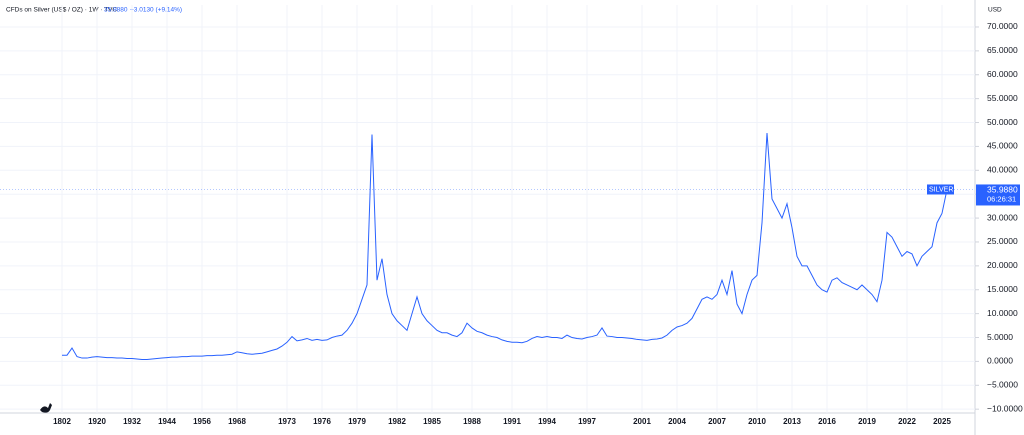 This screenshot has width=1024, height=435. I want to click on x-tick-label: 1982, so click(397, 421).